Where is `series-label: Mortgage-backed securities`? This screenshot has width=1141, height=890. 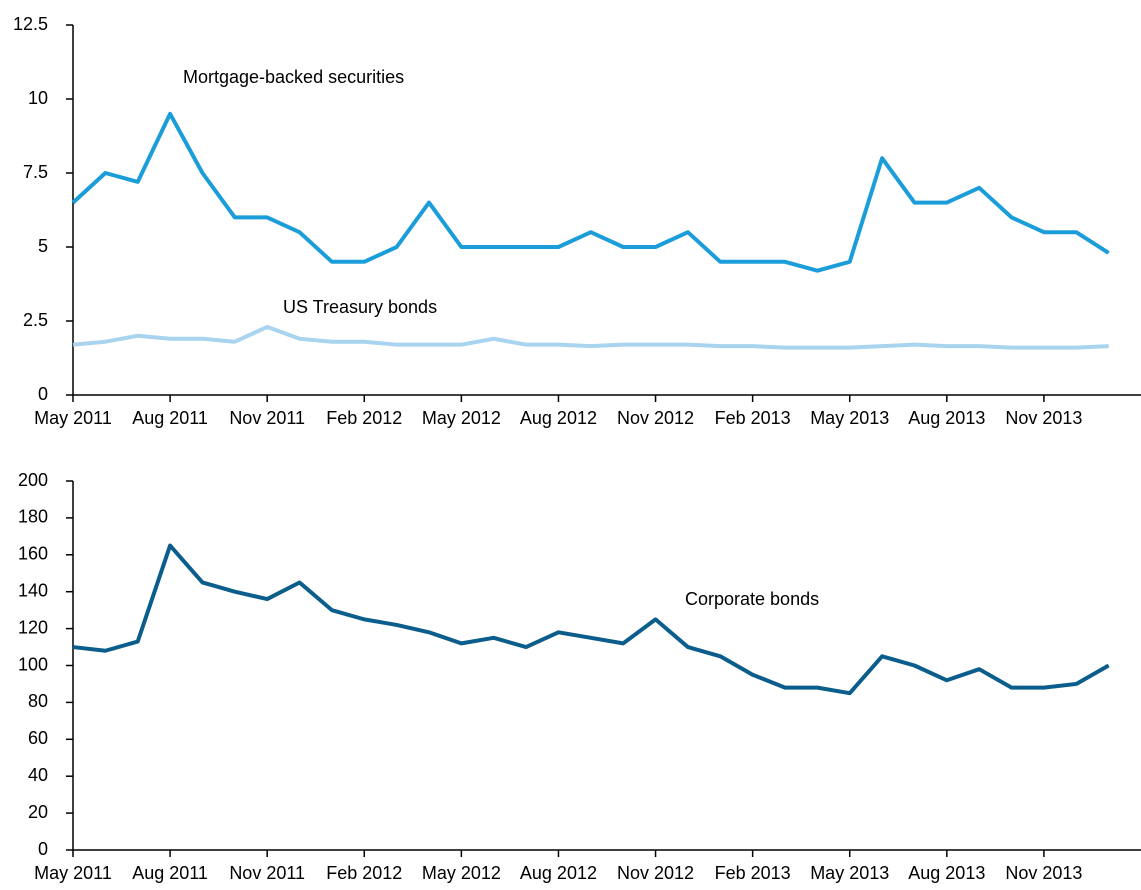 series-label: Mortgage-backed securities is located at coordinates (293, 77).